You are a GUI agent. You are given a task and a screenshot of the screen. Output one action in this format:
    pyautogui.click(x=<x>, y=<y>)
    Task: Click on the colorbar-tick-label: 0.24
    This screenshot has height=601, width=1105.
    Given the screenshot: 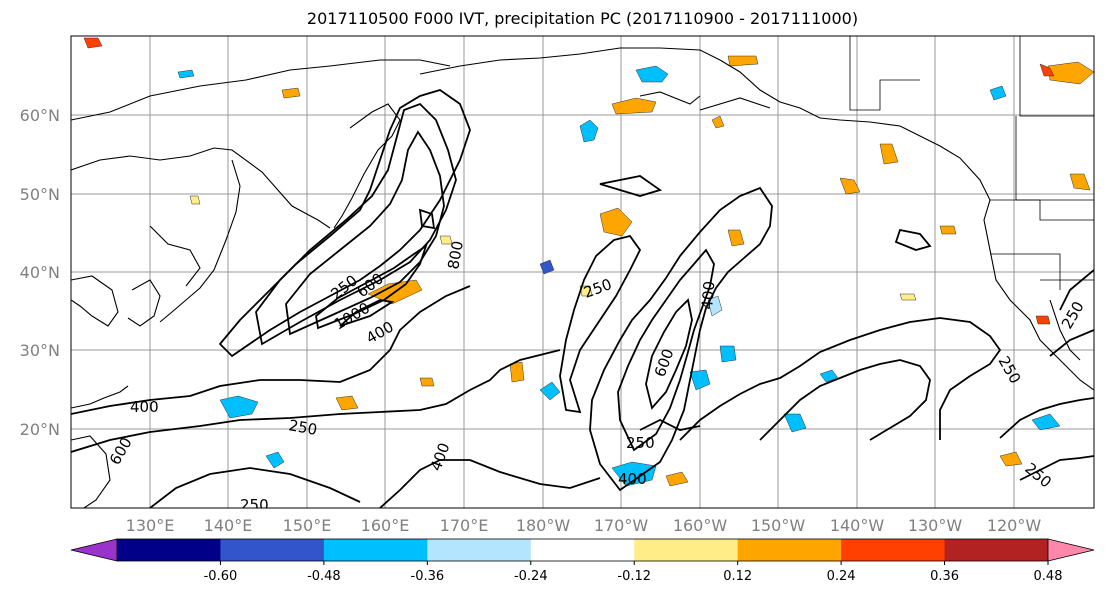 What is the action you would take?
    pyautogui.click(x=841, y=576)
    